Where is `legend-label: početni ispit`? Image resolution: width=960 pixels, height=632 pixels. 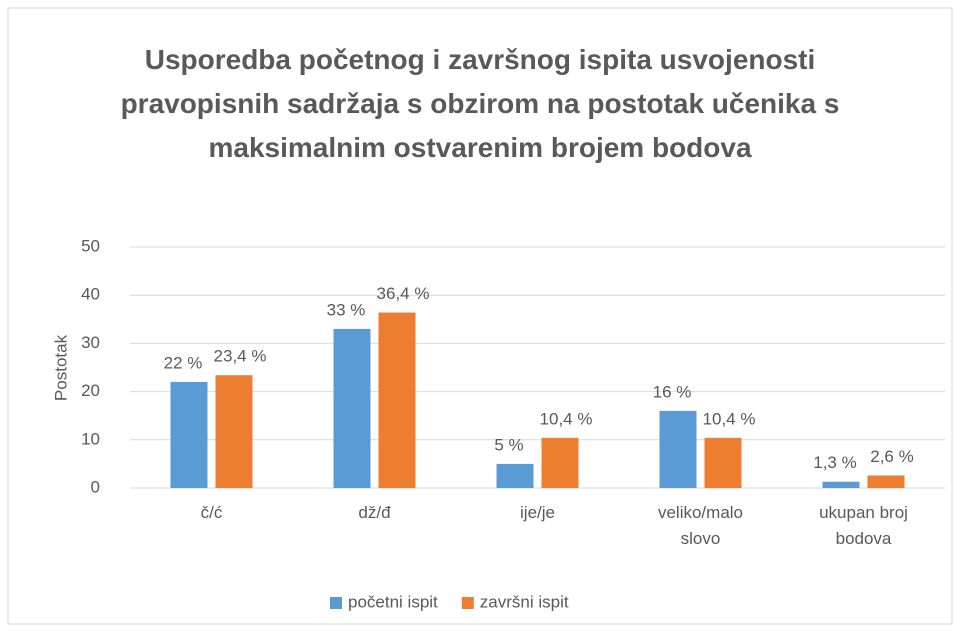 legend-label: početni ispit is located at coordinates (393, 601).